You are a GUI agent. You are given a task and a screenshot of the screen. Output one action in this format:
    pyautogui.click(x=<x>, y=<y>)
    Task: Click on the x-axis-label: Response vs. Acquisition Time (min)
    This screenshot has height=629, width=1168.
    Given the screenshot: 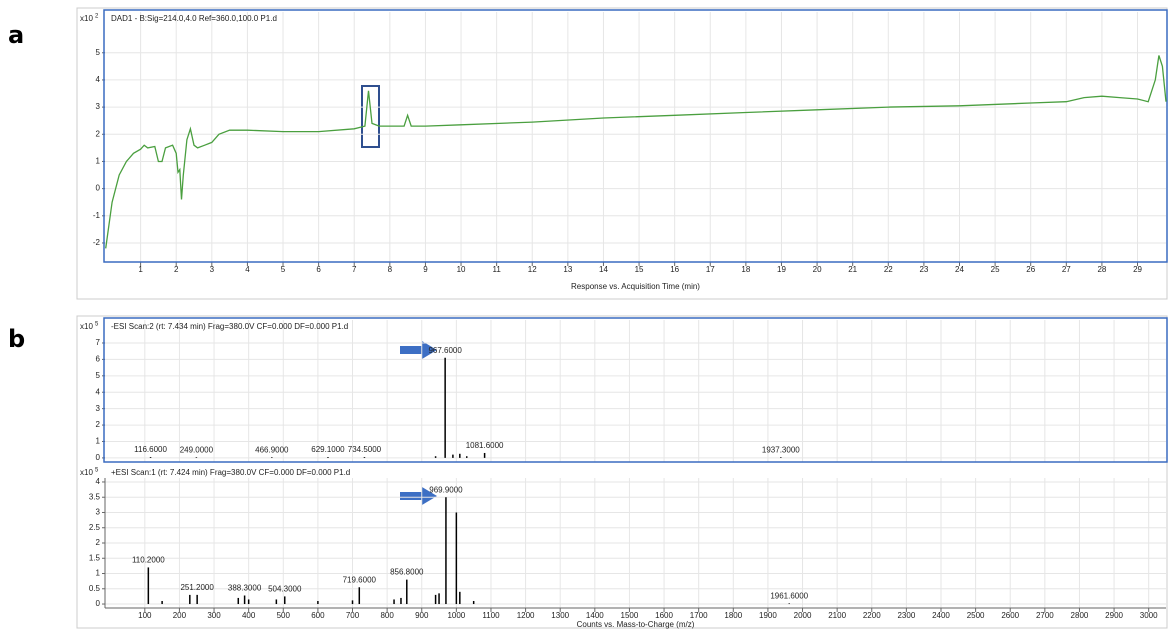 What is the action you would take?
    pyautogui.click(x=635, y=286)
    